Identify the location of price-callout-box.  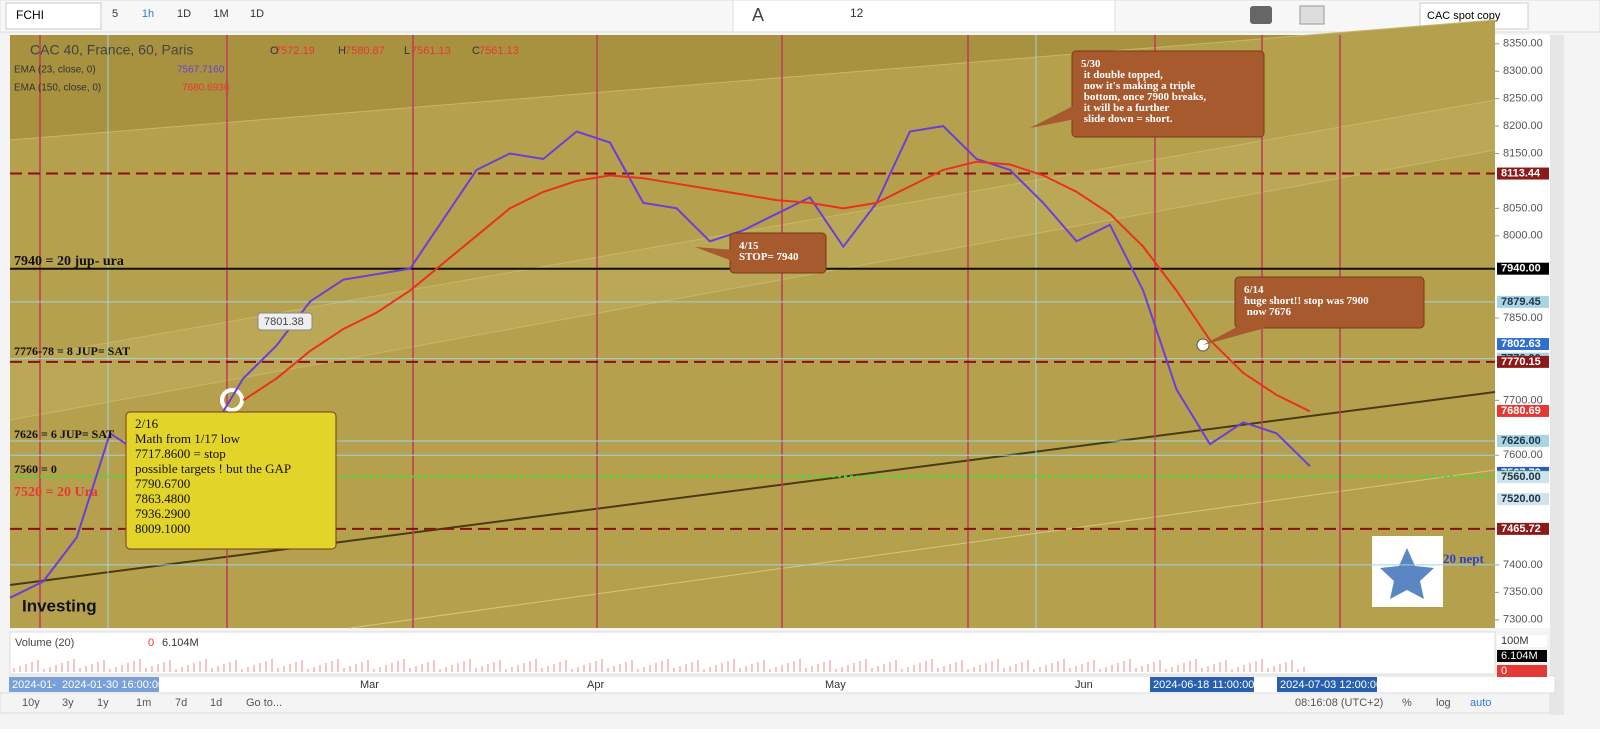
(285, 321).